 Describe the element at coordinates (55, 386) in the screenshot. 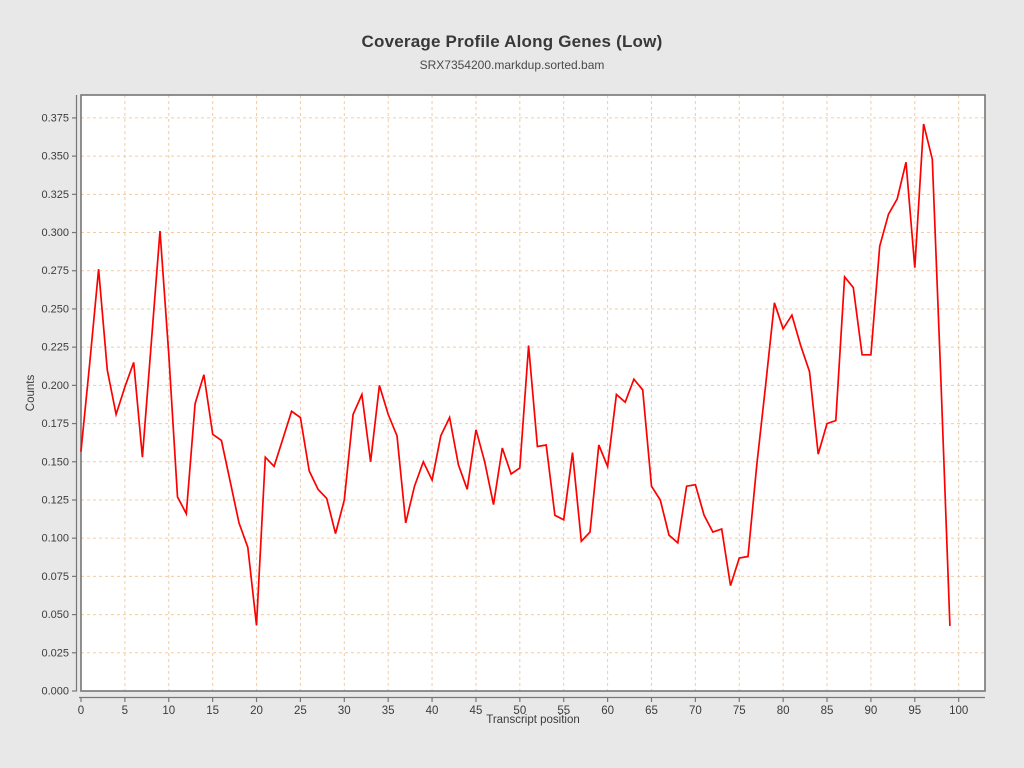

I see `y-tick-label: 0.200` at that location.